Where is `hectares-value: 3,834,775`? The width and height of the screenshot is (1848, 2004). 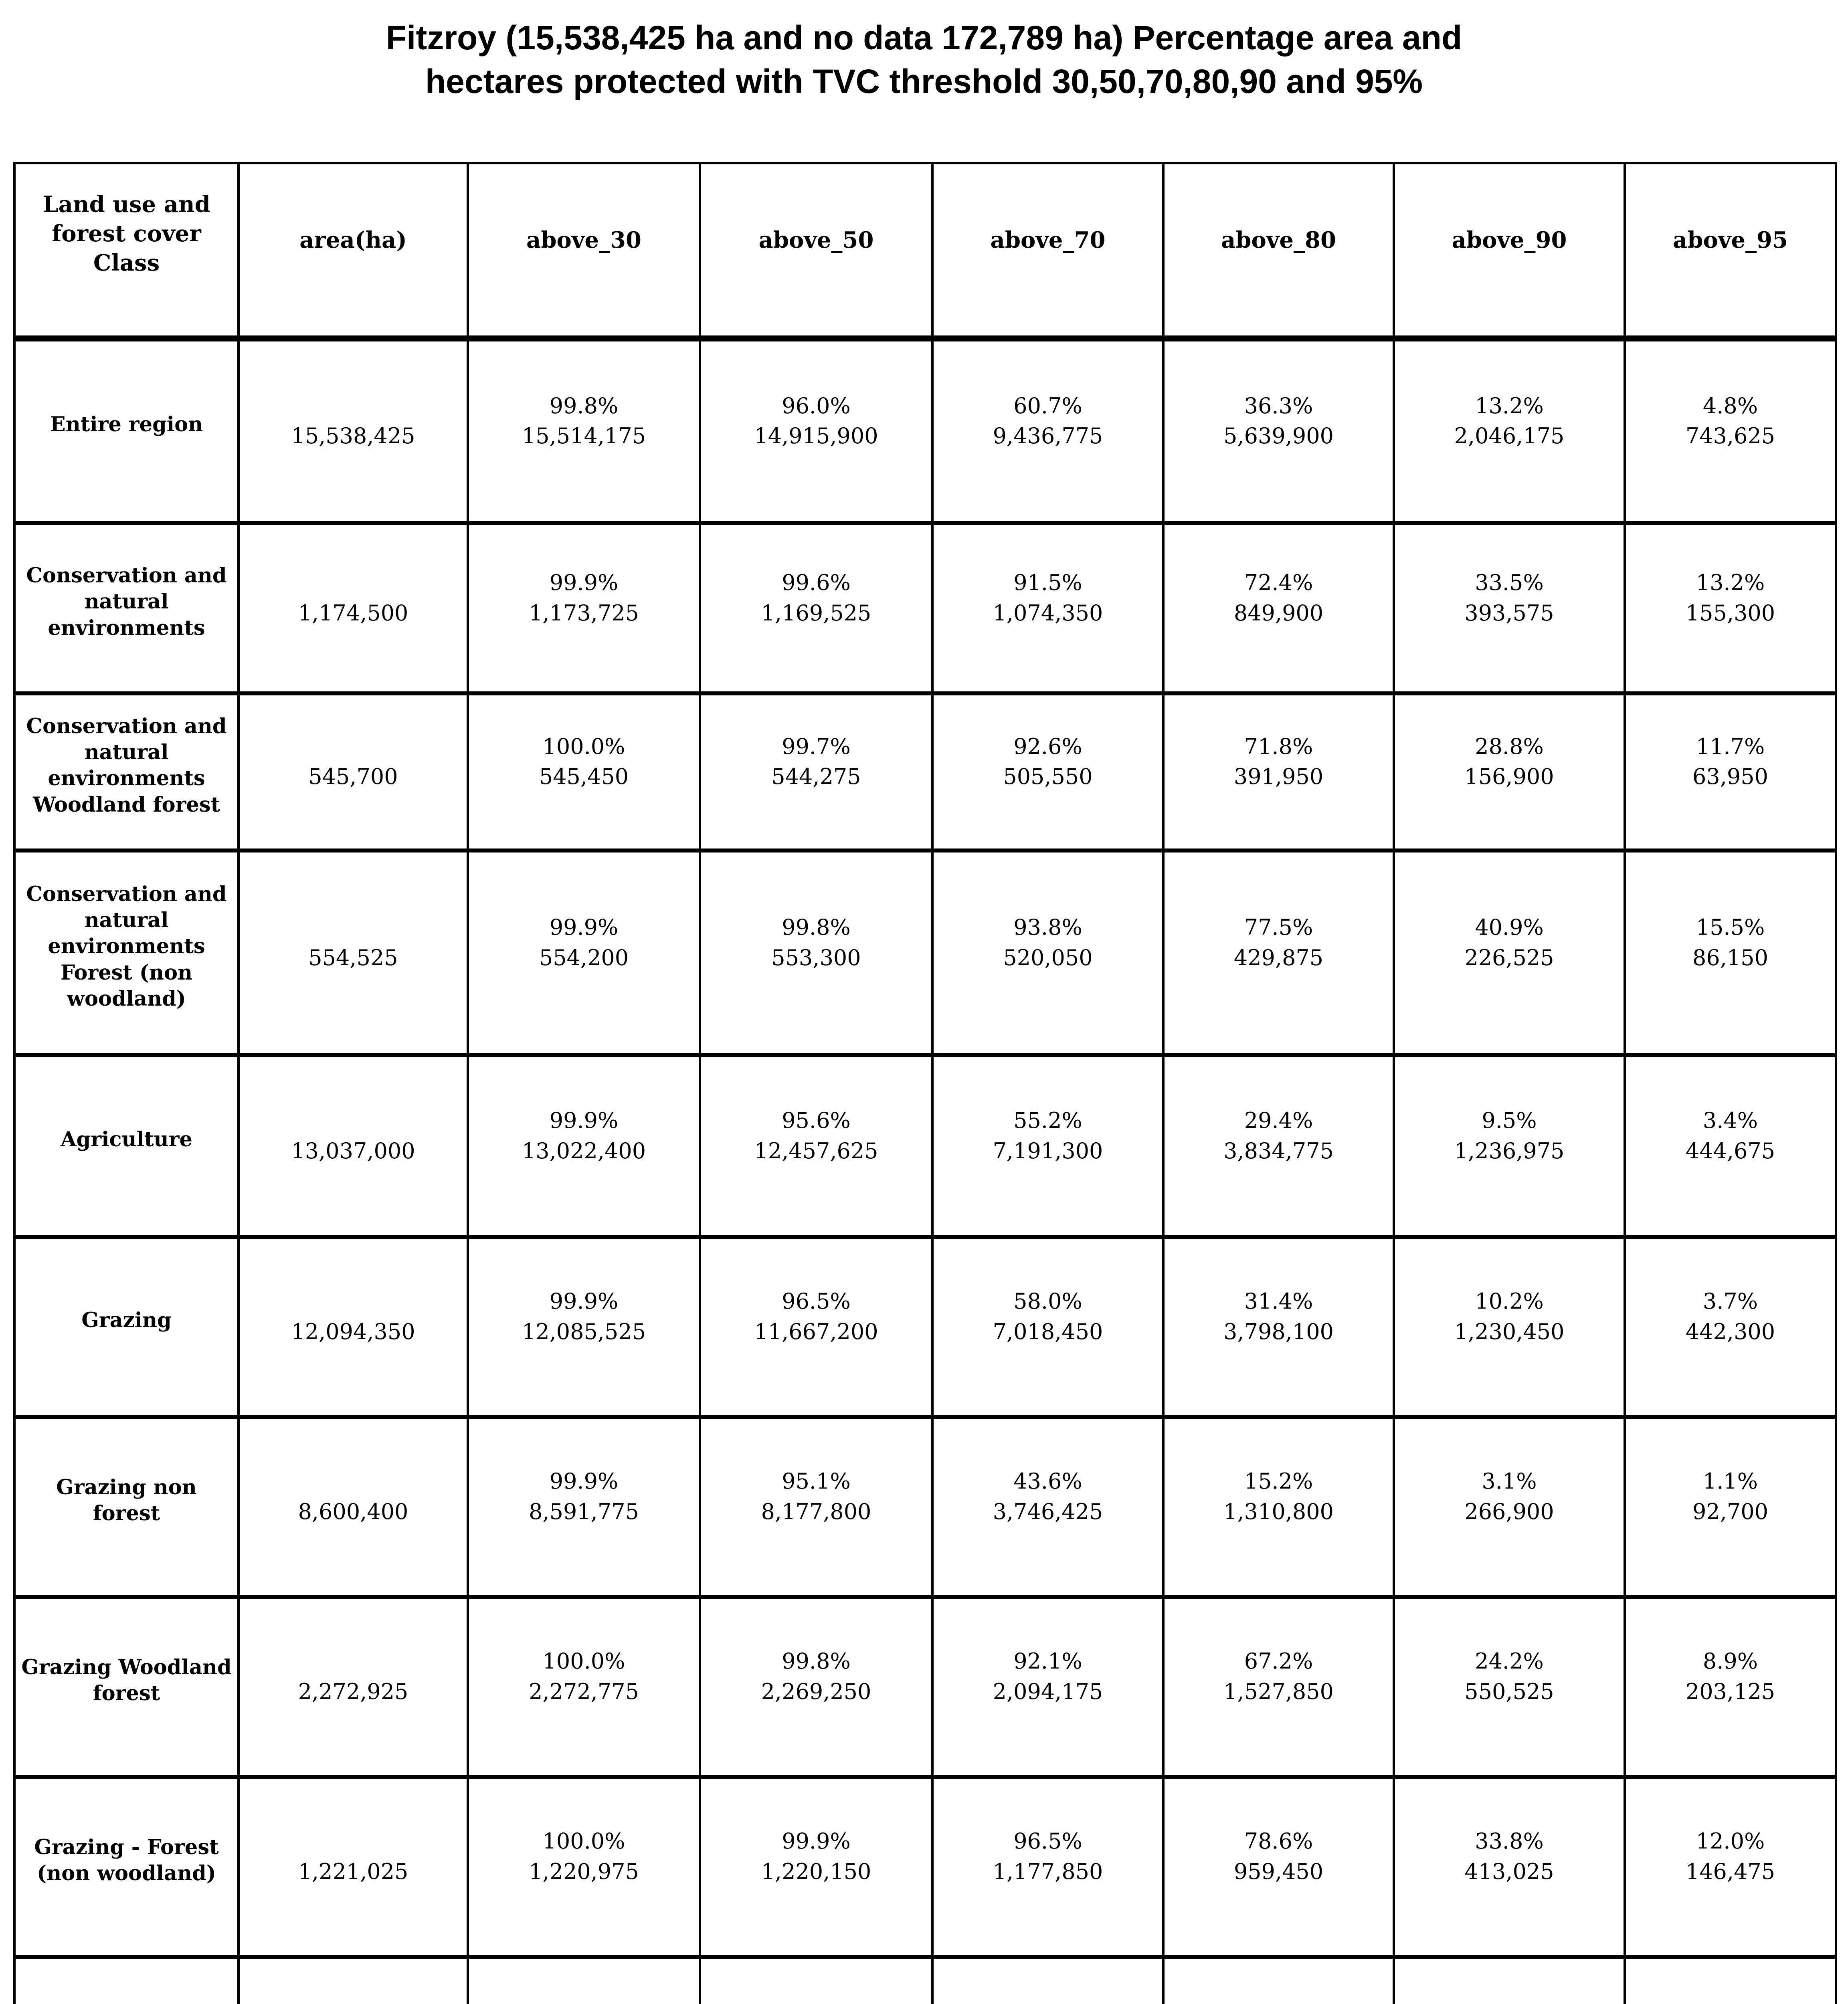 hectares-value: 3,834,775 is located at coordinates (1278, 1151).